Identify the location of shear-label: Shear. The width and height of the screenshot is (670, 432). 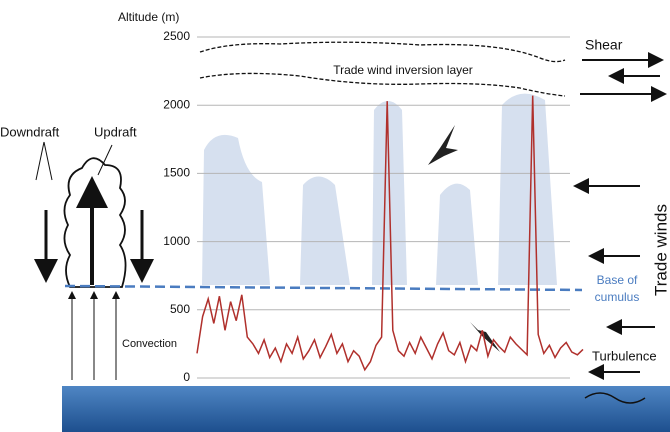
(604, 45).